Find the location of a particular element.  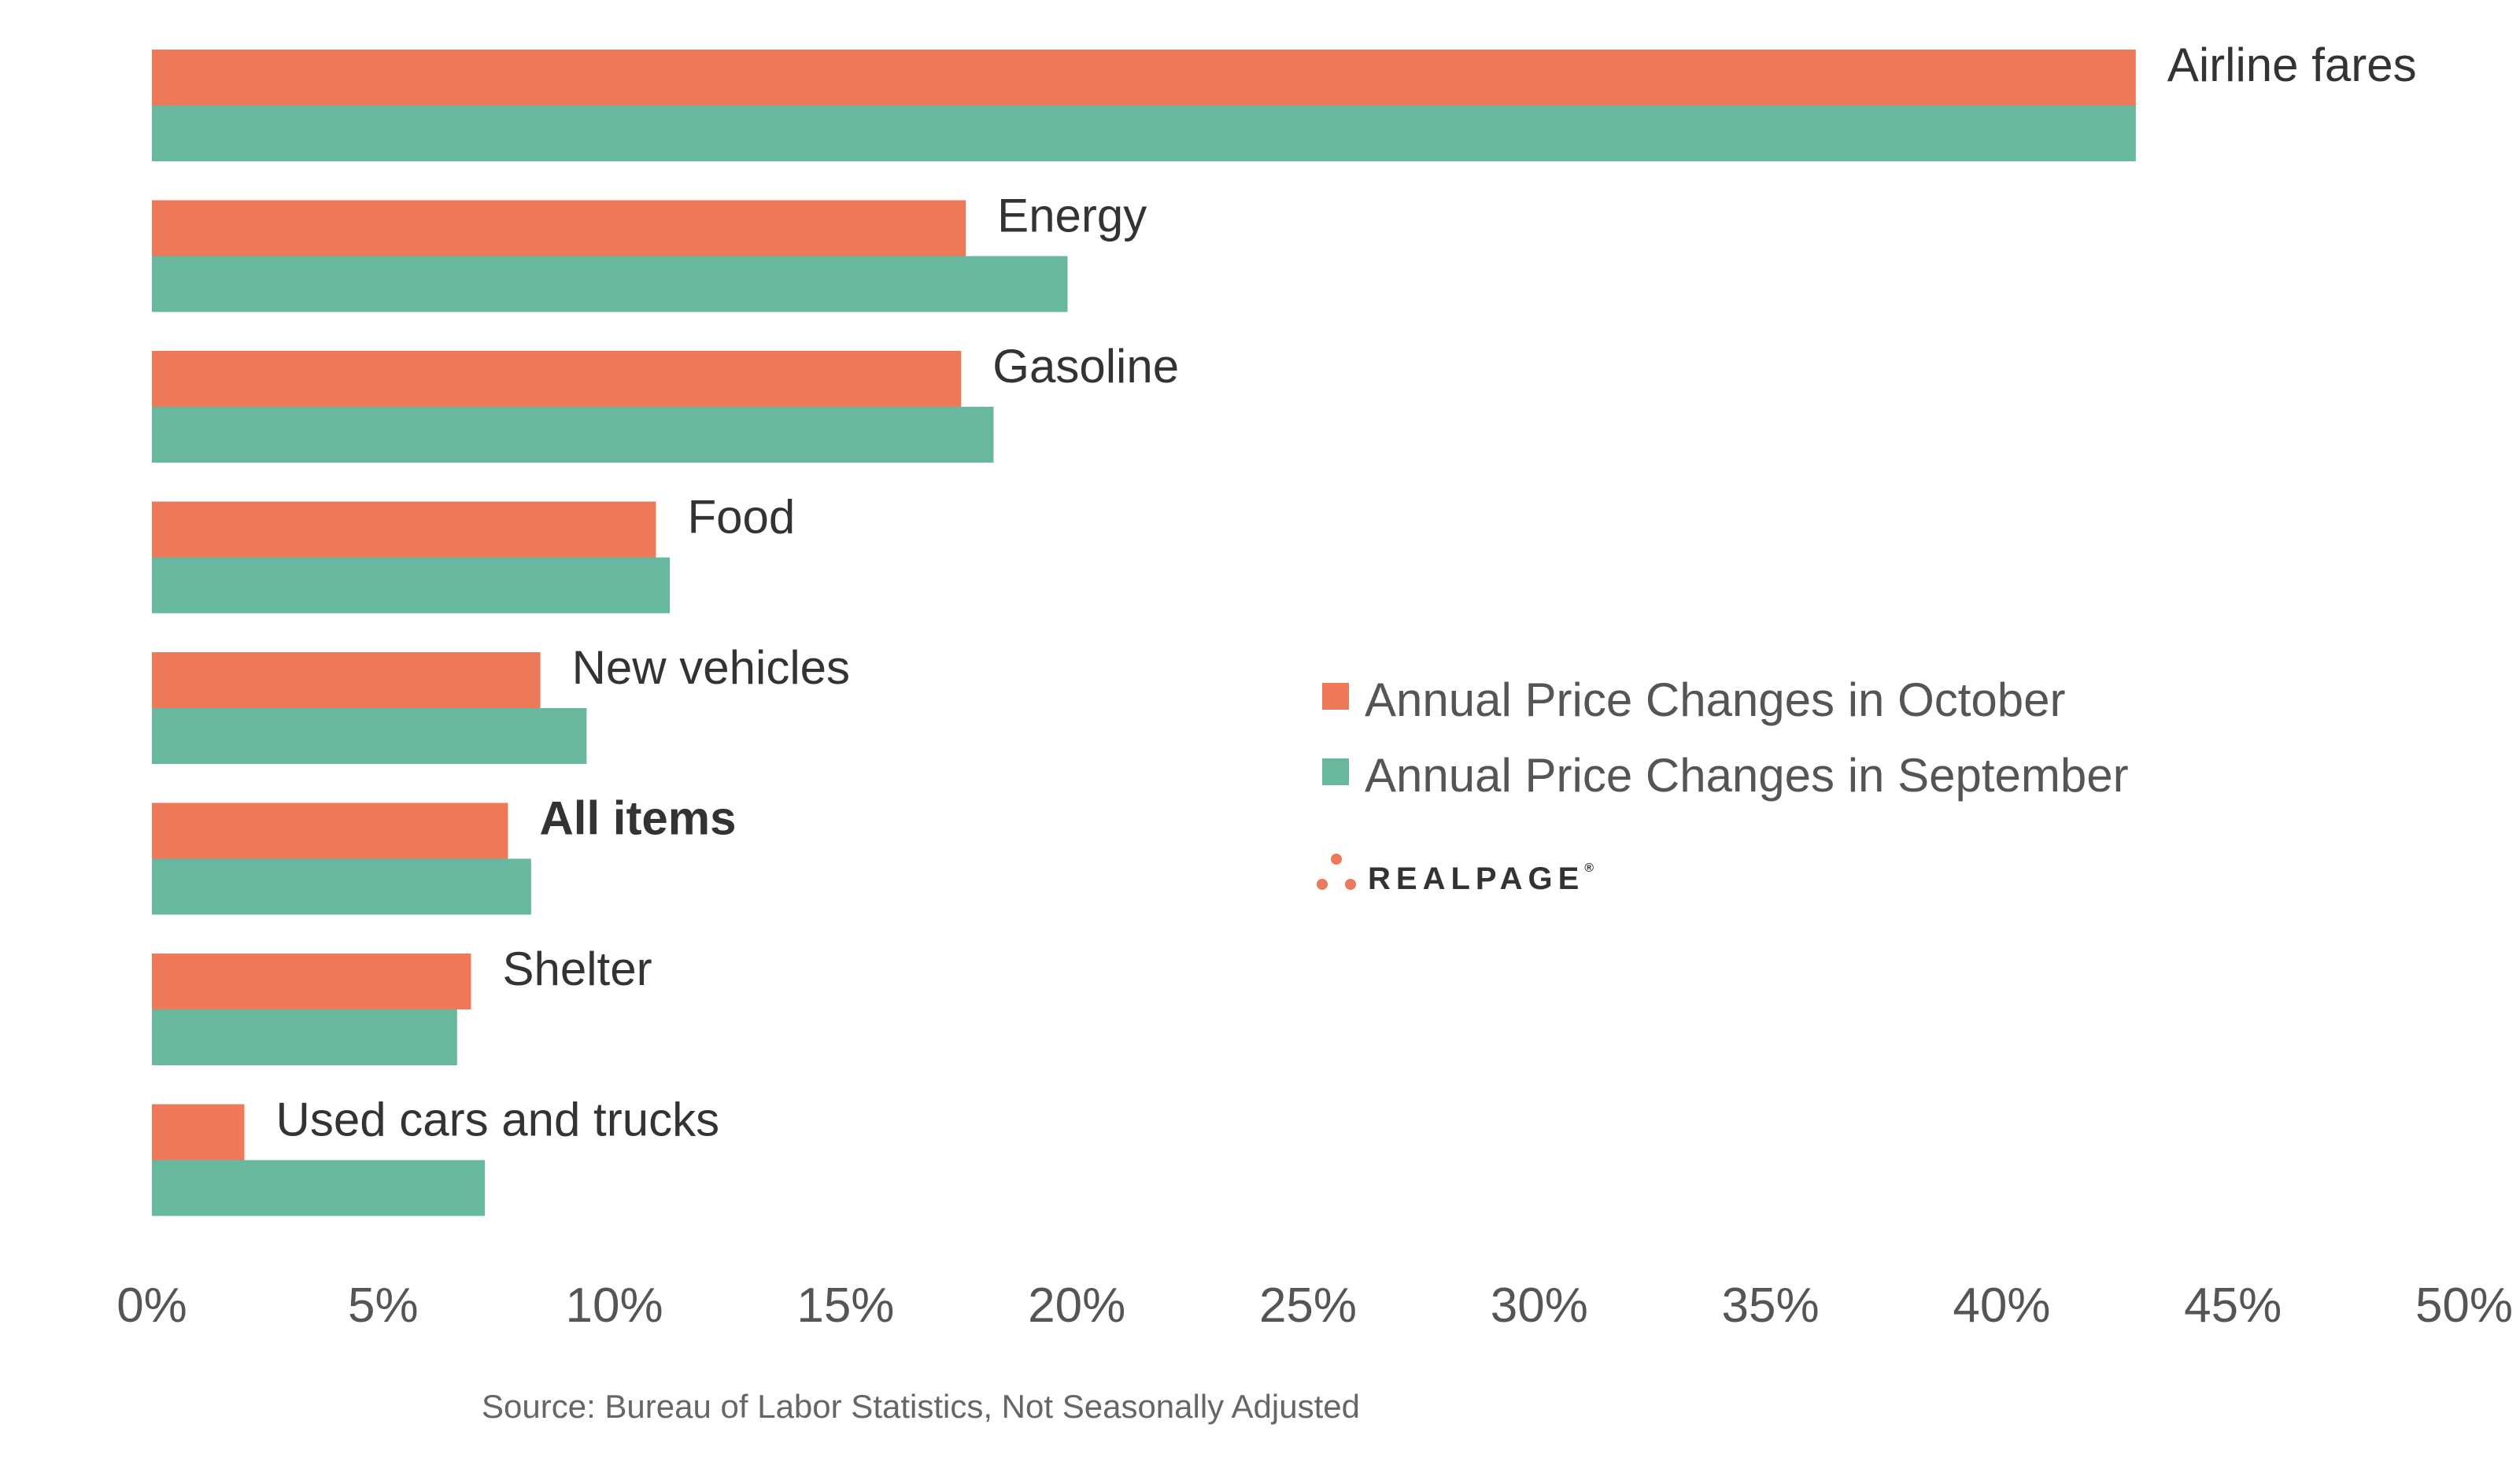

bar-shelter-september is located at coordinates (304, 1037).